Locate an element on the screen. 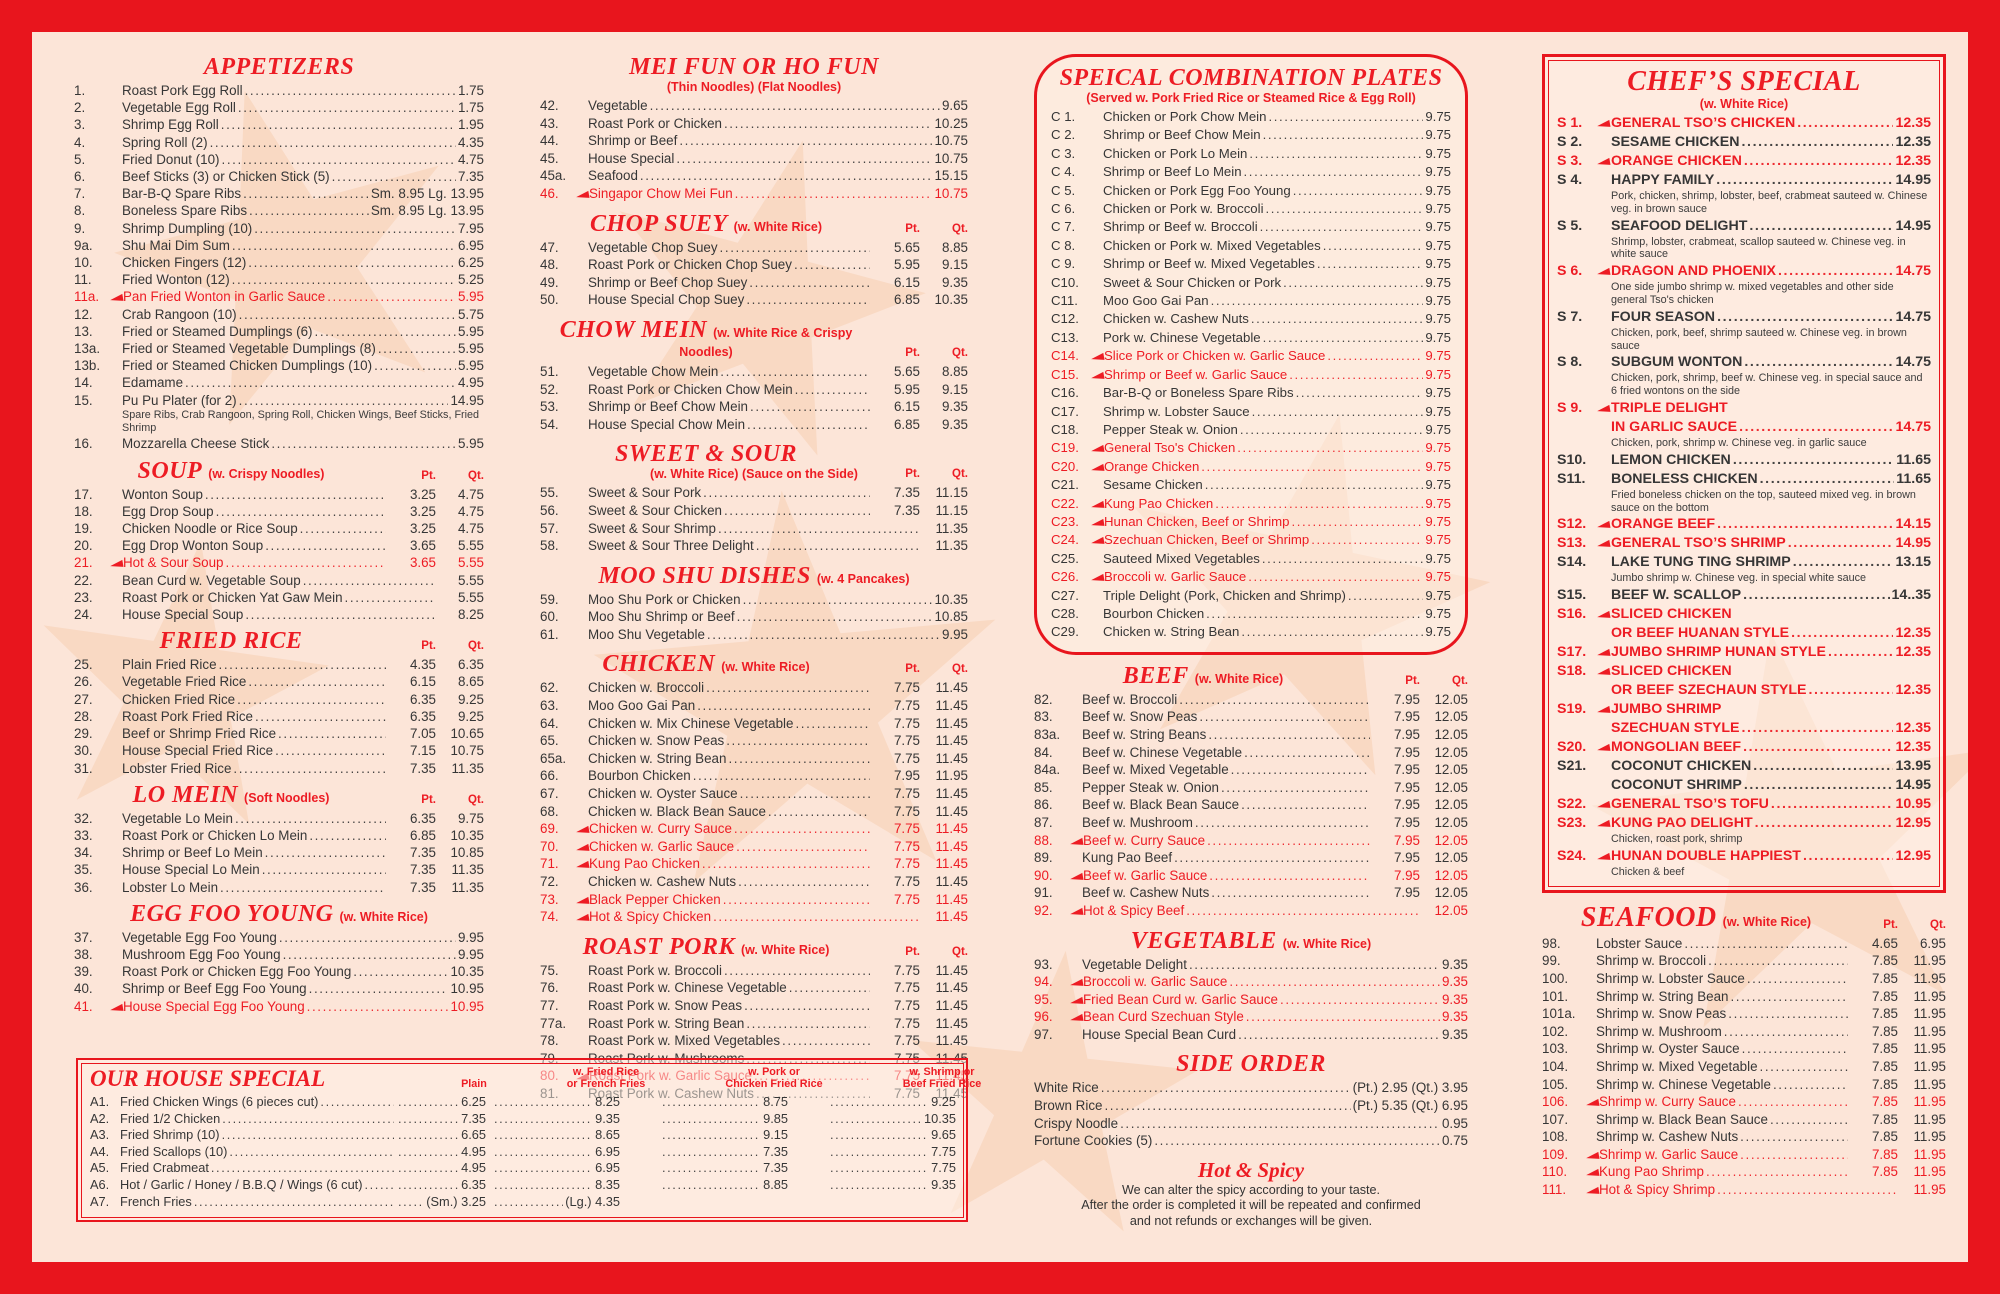  item-number: 52. is located at coordinates (549, 389).